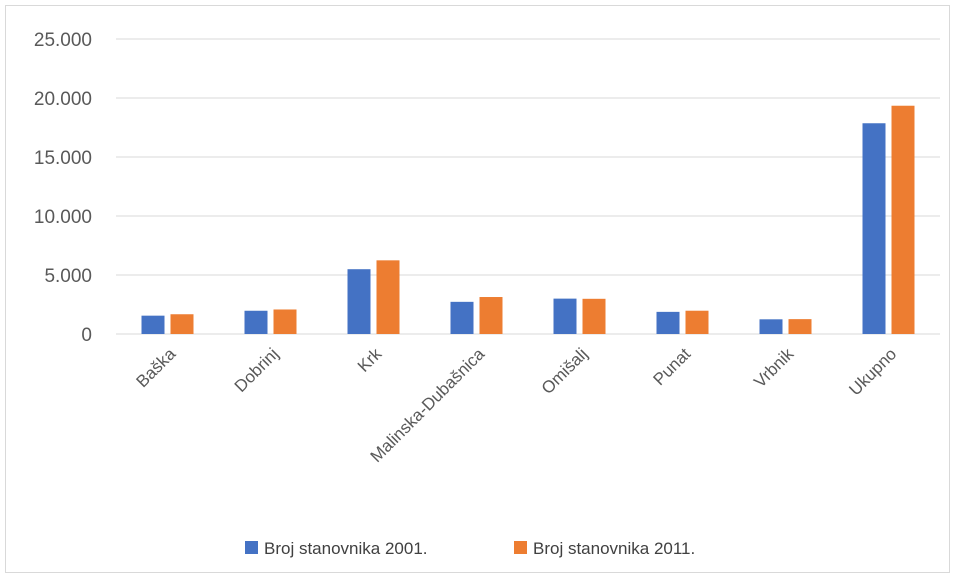  Describe the element at coordinates (565, 371) in the screenshot. I see `x-tick-label: Omišalj` at that location.